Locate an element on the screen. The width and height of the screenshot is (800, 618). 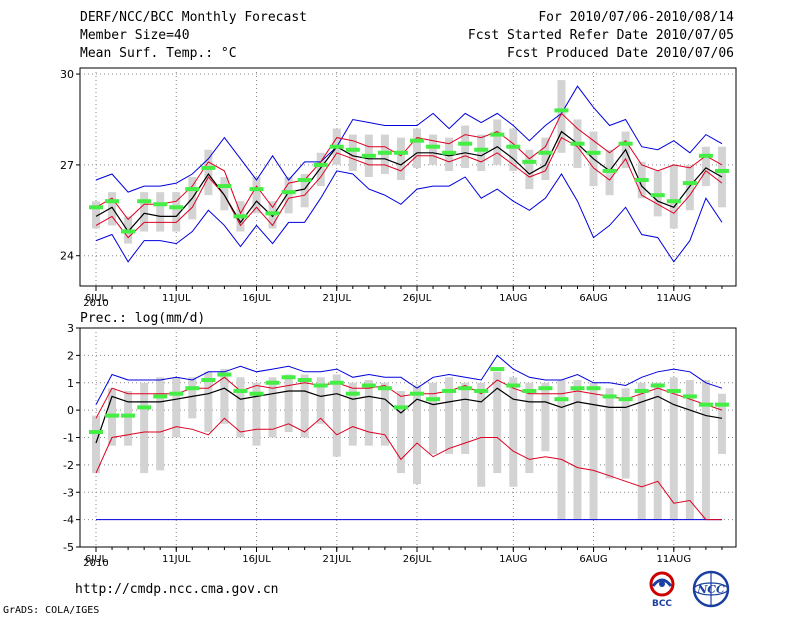
footer-url: http://cmdp.ncc.cma.gov.cn is located at coordinates (177, 589).